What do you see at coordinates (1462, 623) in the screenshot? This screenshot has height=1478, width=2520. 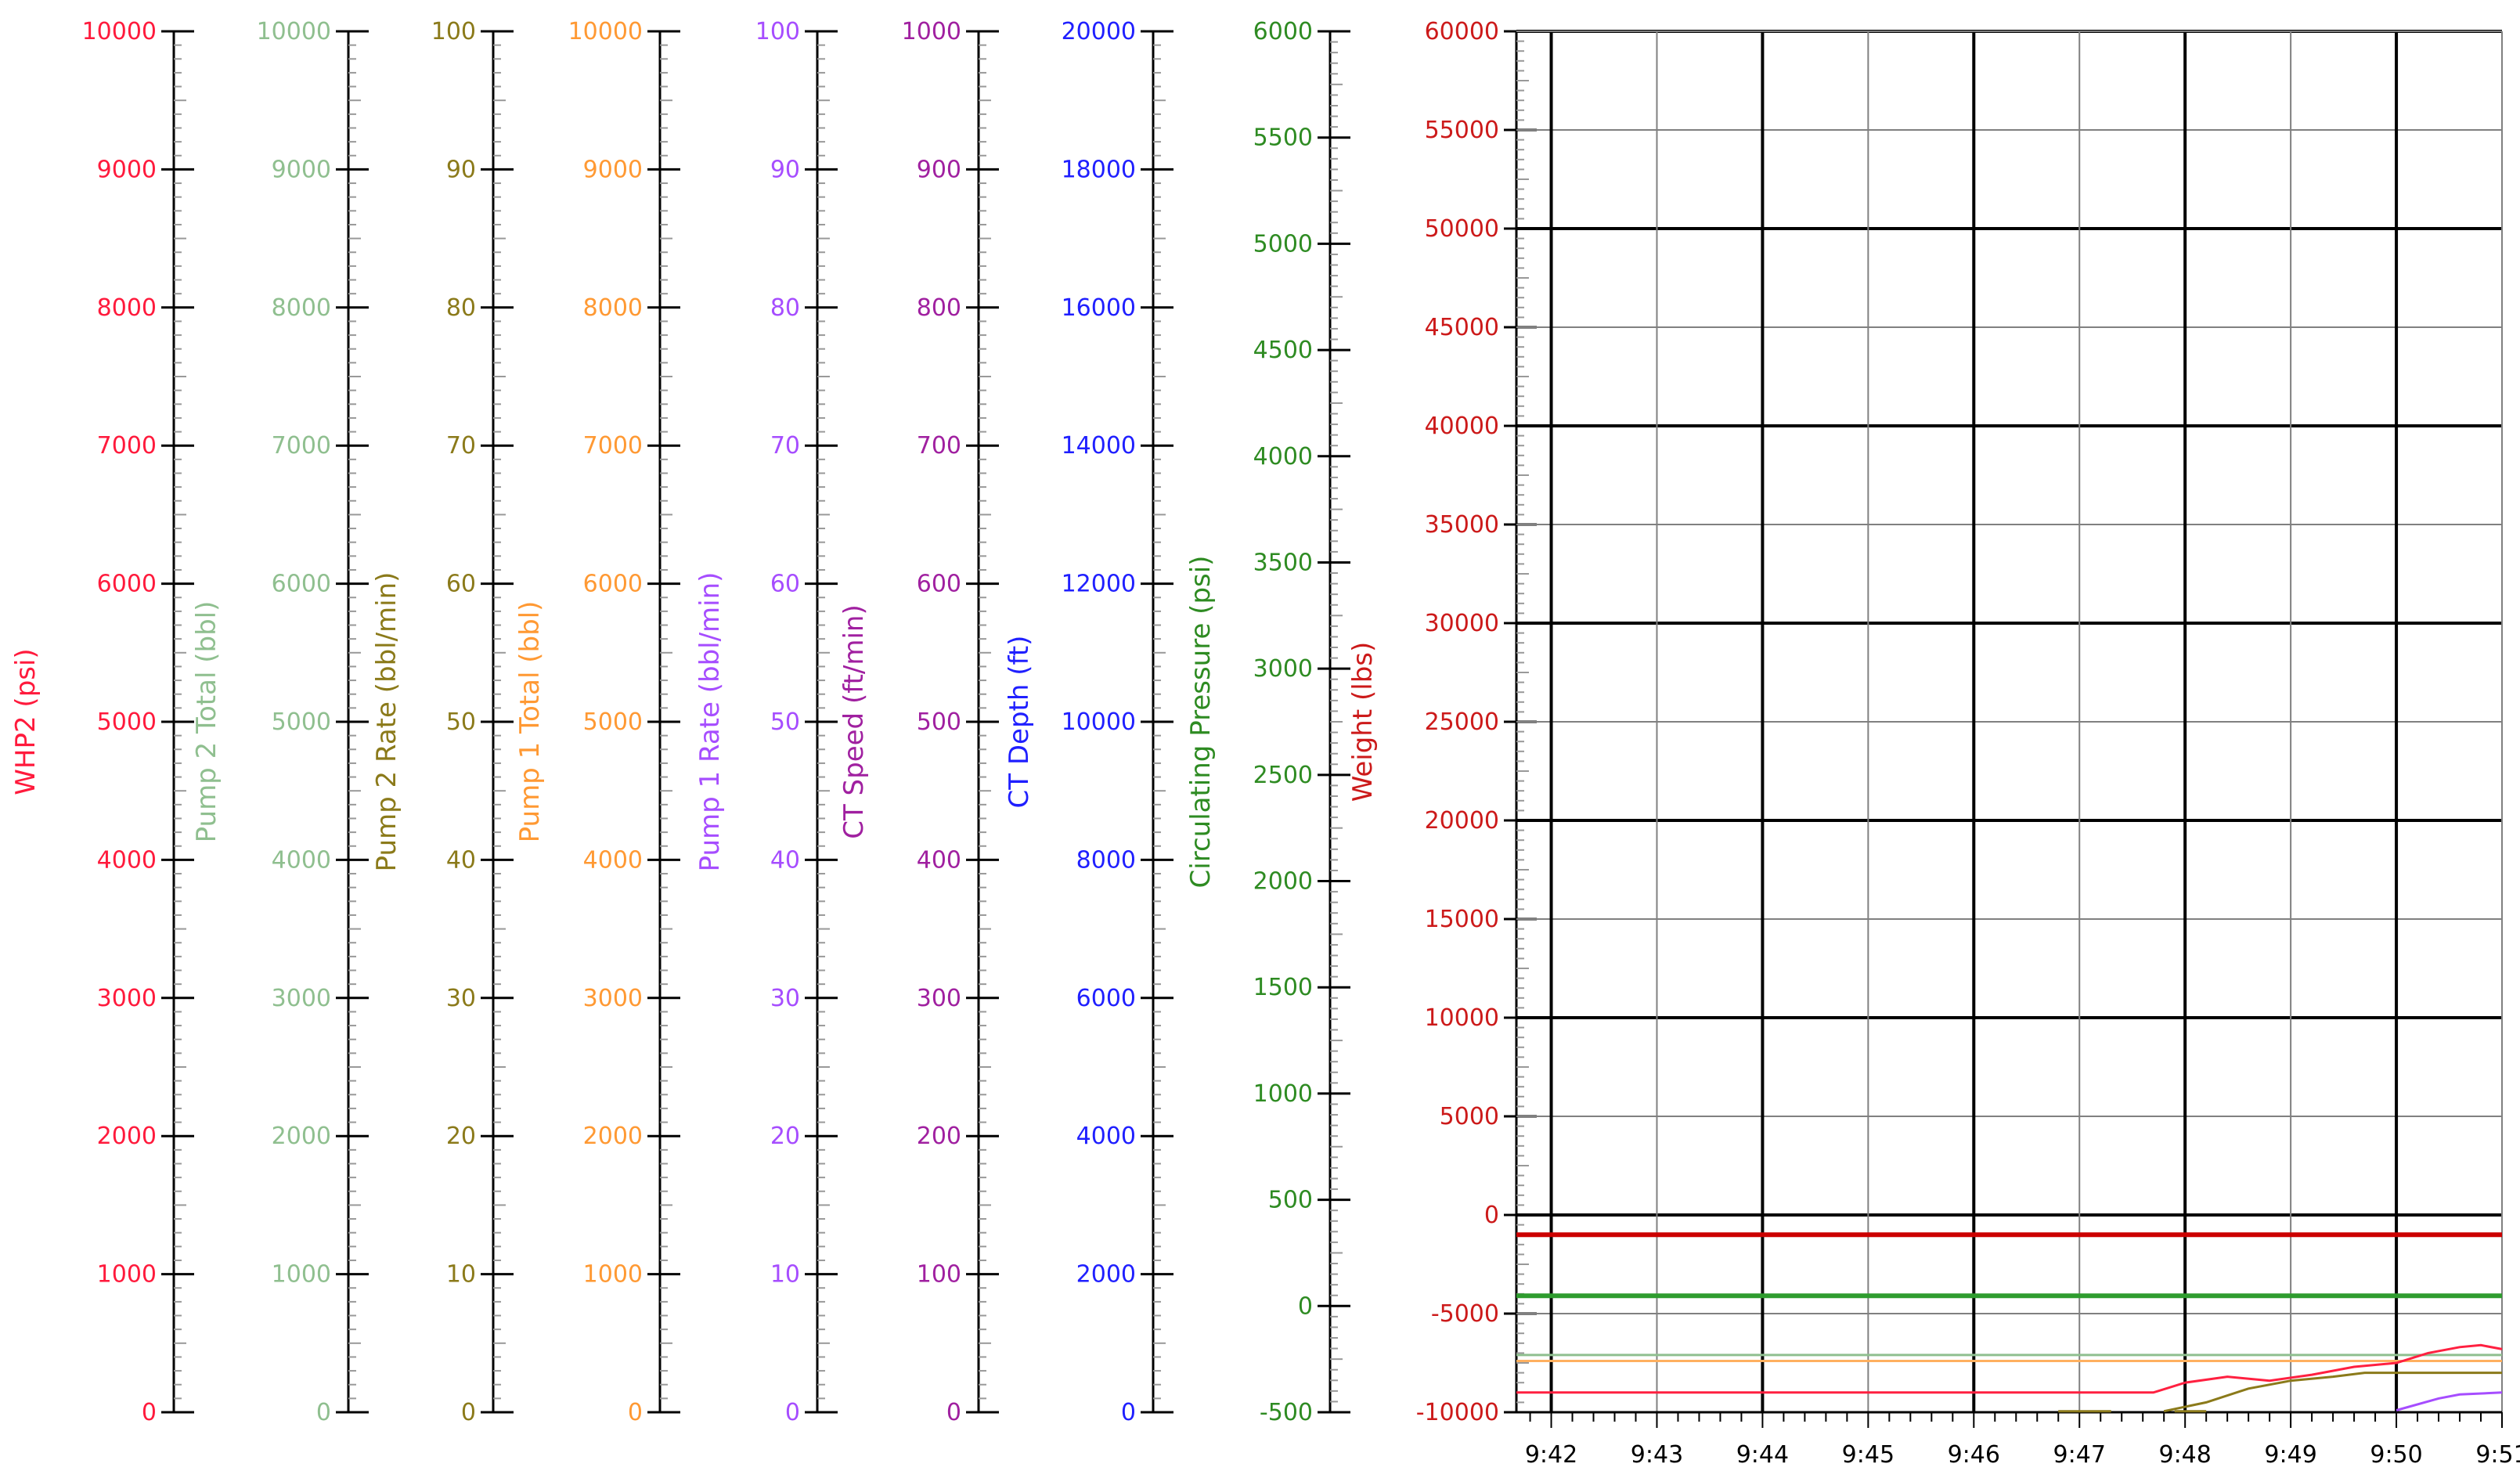 I see `tick-label: 30000` at bounding box center [1462, 623].